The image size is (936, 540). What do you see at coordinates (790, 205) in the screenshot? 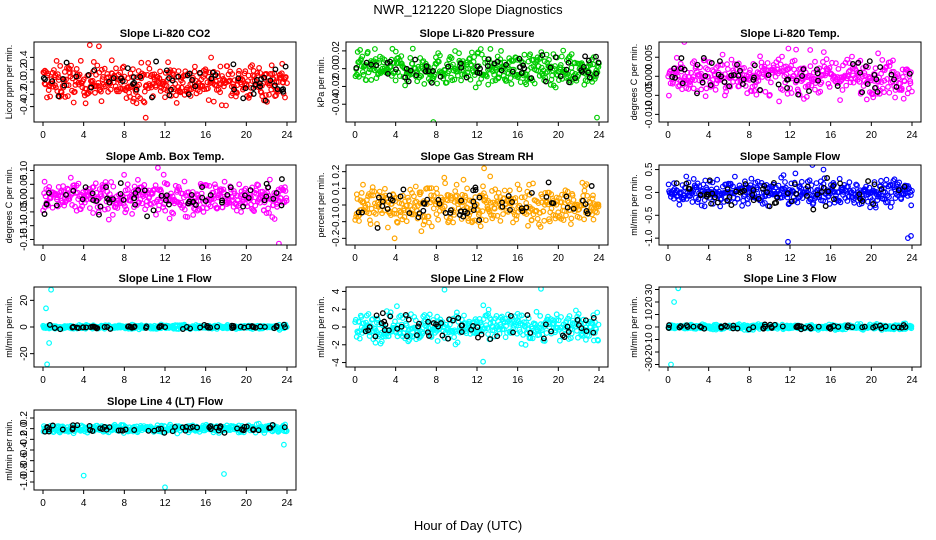
I see `data-points` at bounding box center [790, 205].